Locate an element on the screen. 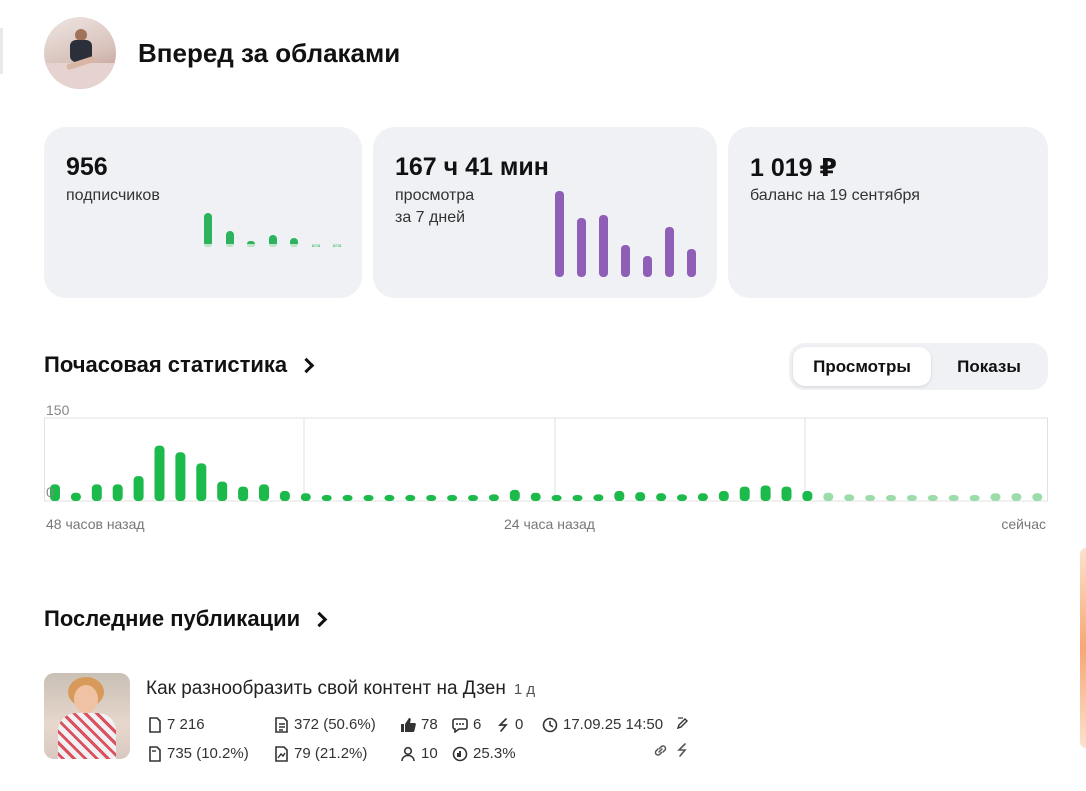 The width and height of the screenshot is (1086, 791). channel-header: Вперед за облаками is located at coordinates (222, 53).